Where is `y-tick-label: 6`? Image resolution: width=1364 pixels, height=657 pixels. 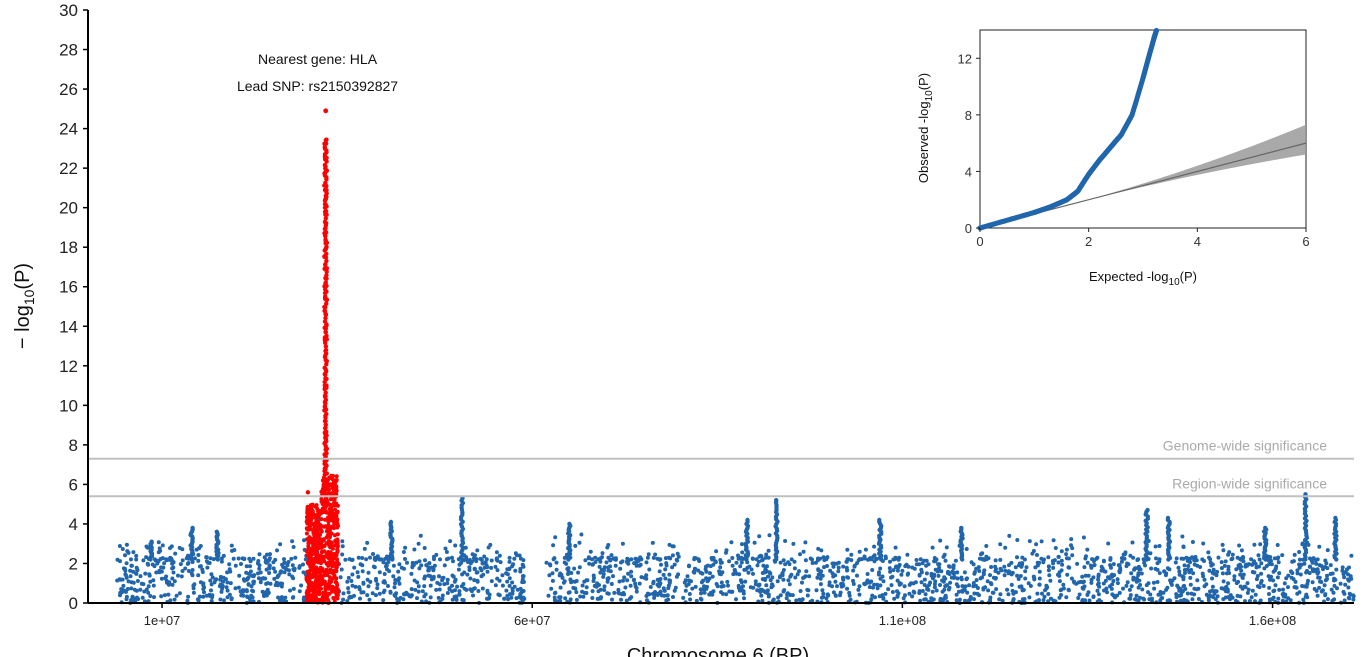 y-tick-label: 6 is located at coordinates (73, 484).